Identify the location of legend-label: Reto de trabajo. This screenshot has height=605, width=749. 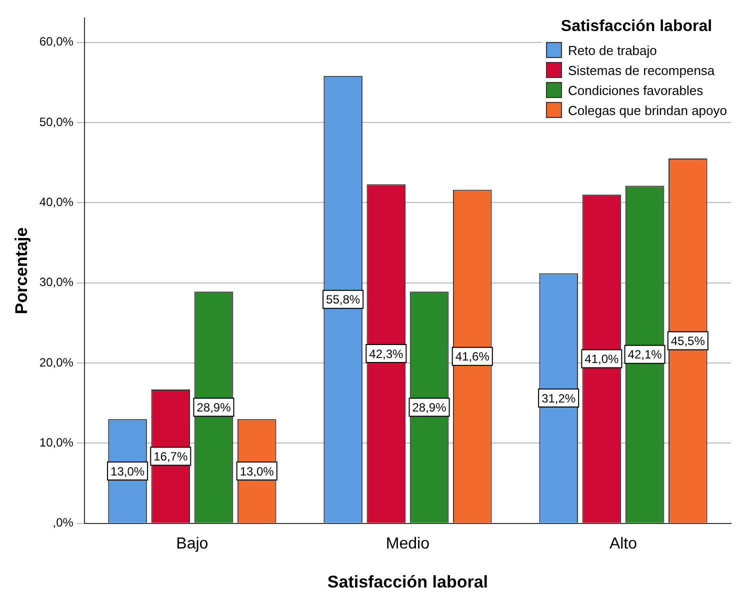
(612, 50).